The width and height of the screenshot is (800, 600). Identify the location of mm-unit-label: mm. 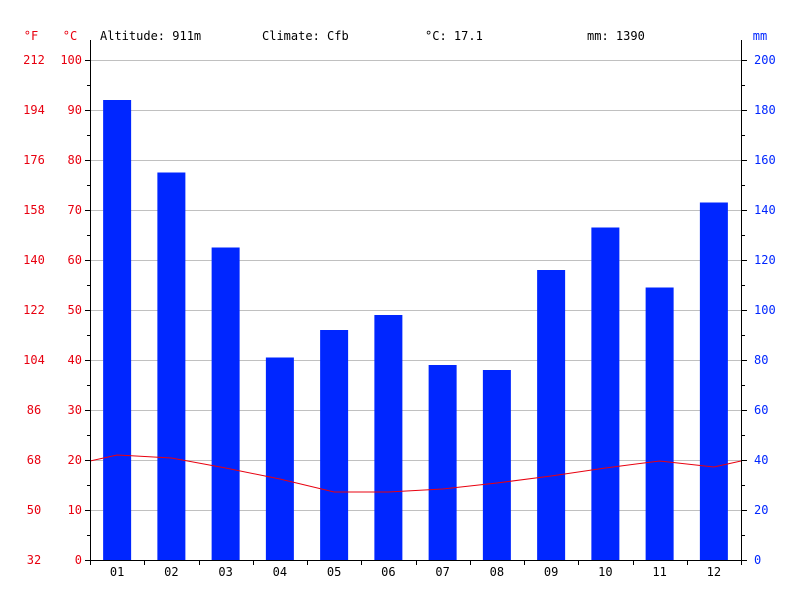
(760, 36).